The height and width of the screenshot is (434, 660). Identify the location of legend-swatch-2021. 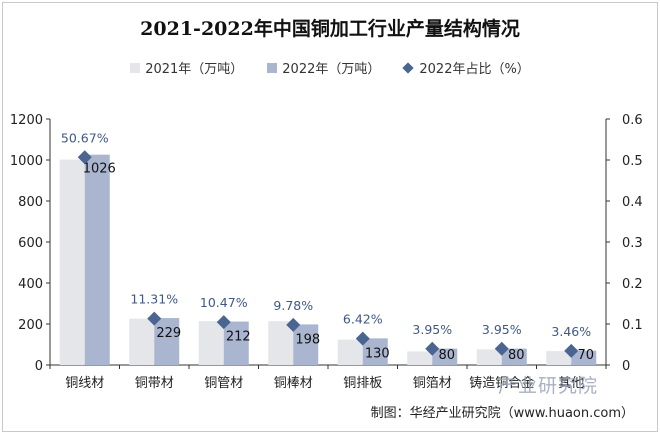
(135, 67).